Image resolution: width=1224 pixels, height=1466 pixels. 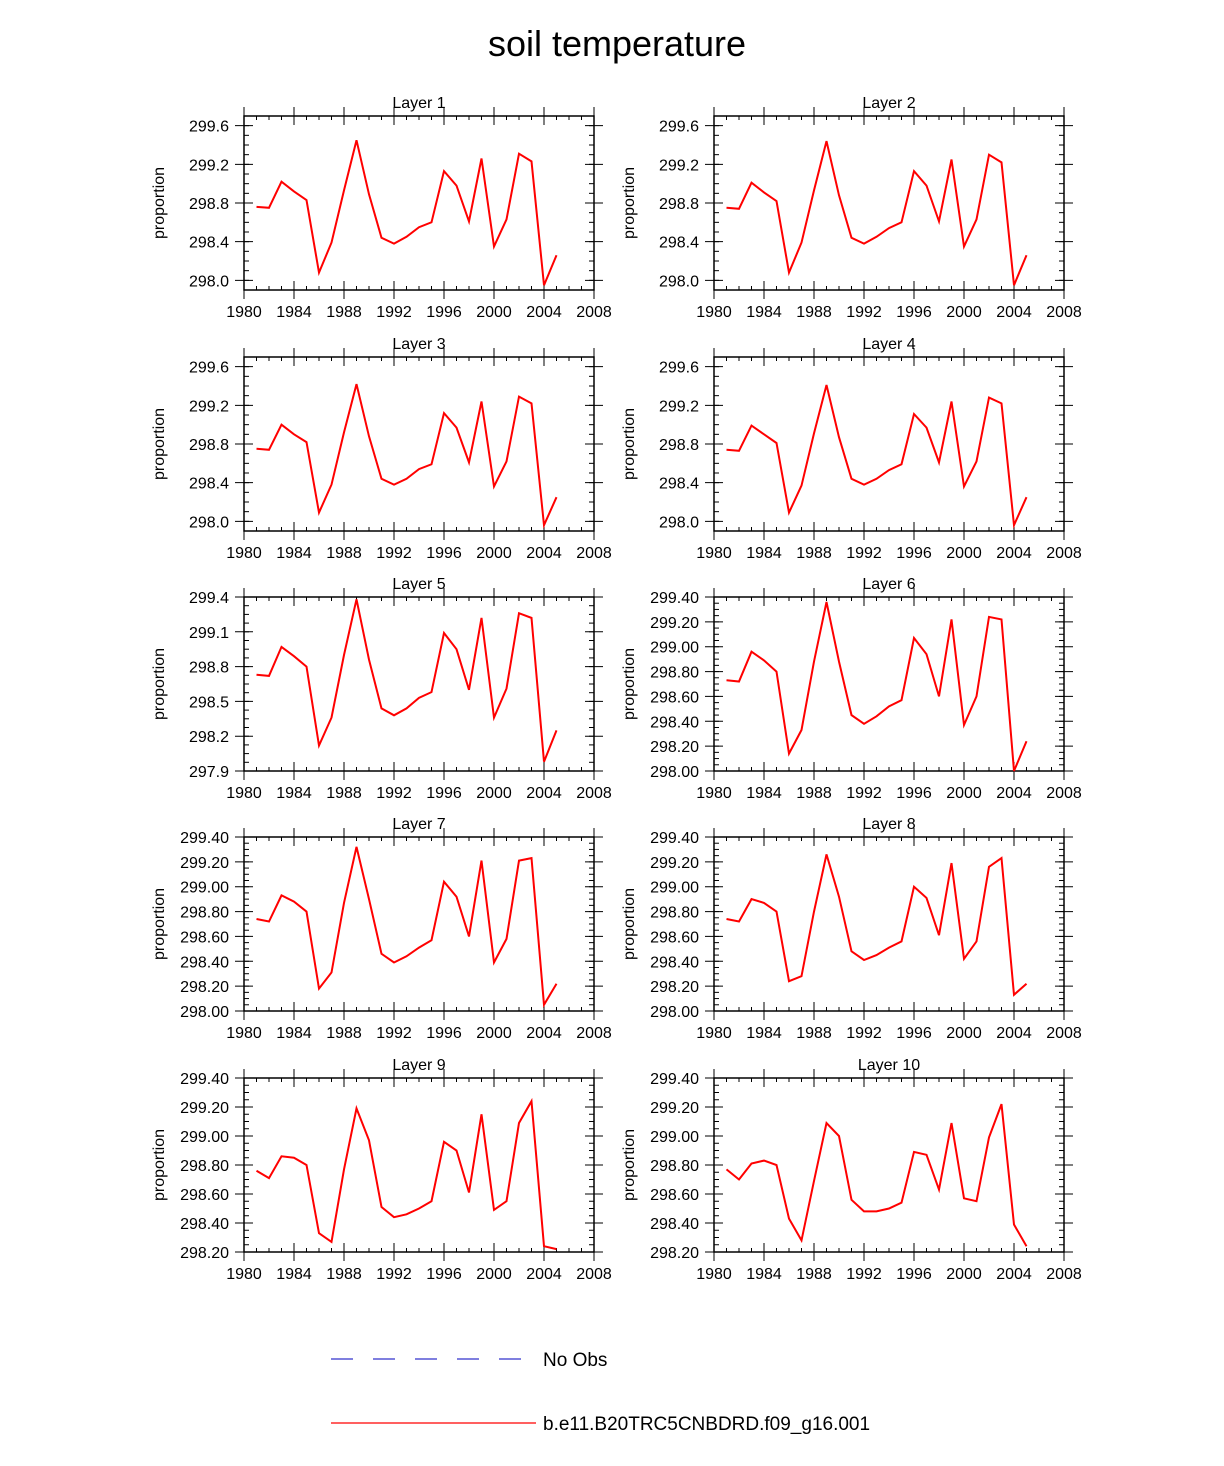 I want to click on y-tick-label: 298.2, so click(x=209, y=737).